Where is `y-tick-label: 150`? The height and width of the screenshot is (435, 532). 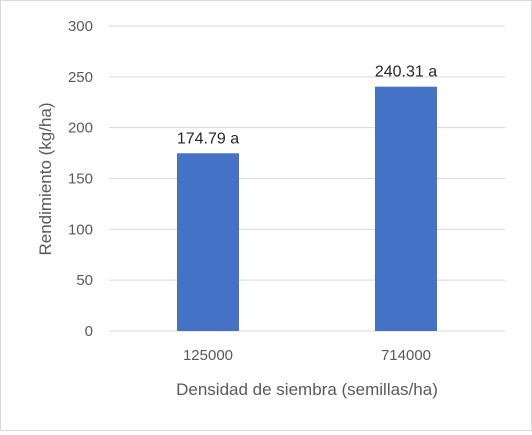
y-tick-label: 150 is located at coordinates (80, 179).